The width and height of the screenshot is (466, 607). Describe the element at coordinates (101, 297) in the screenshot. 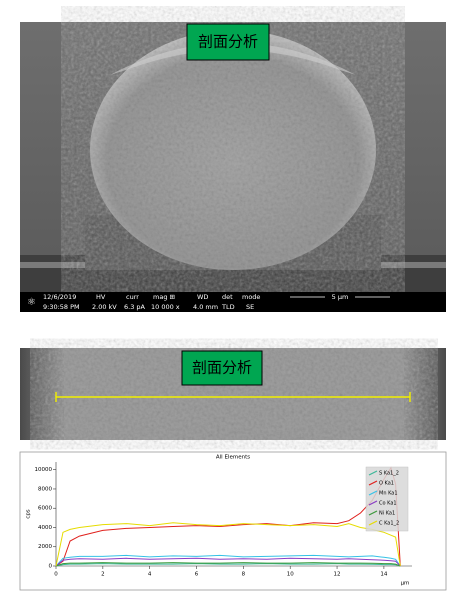

I see `info-text: HV` at that location.